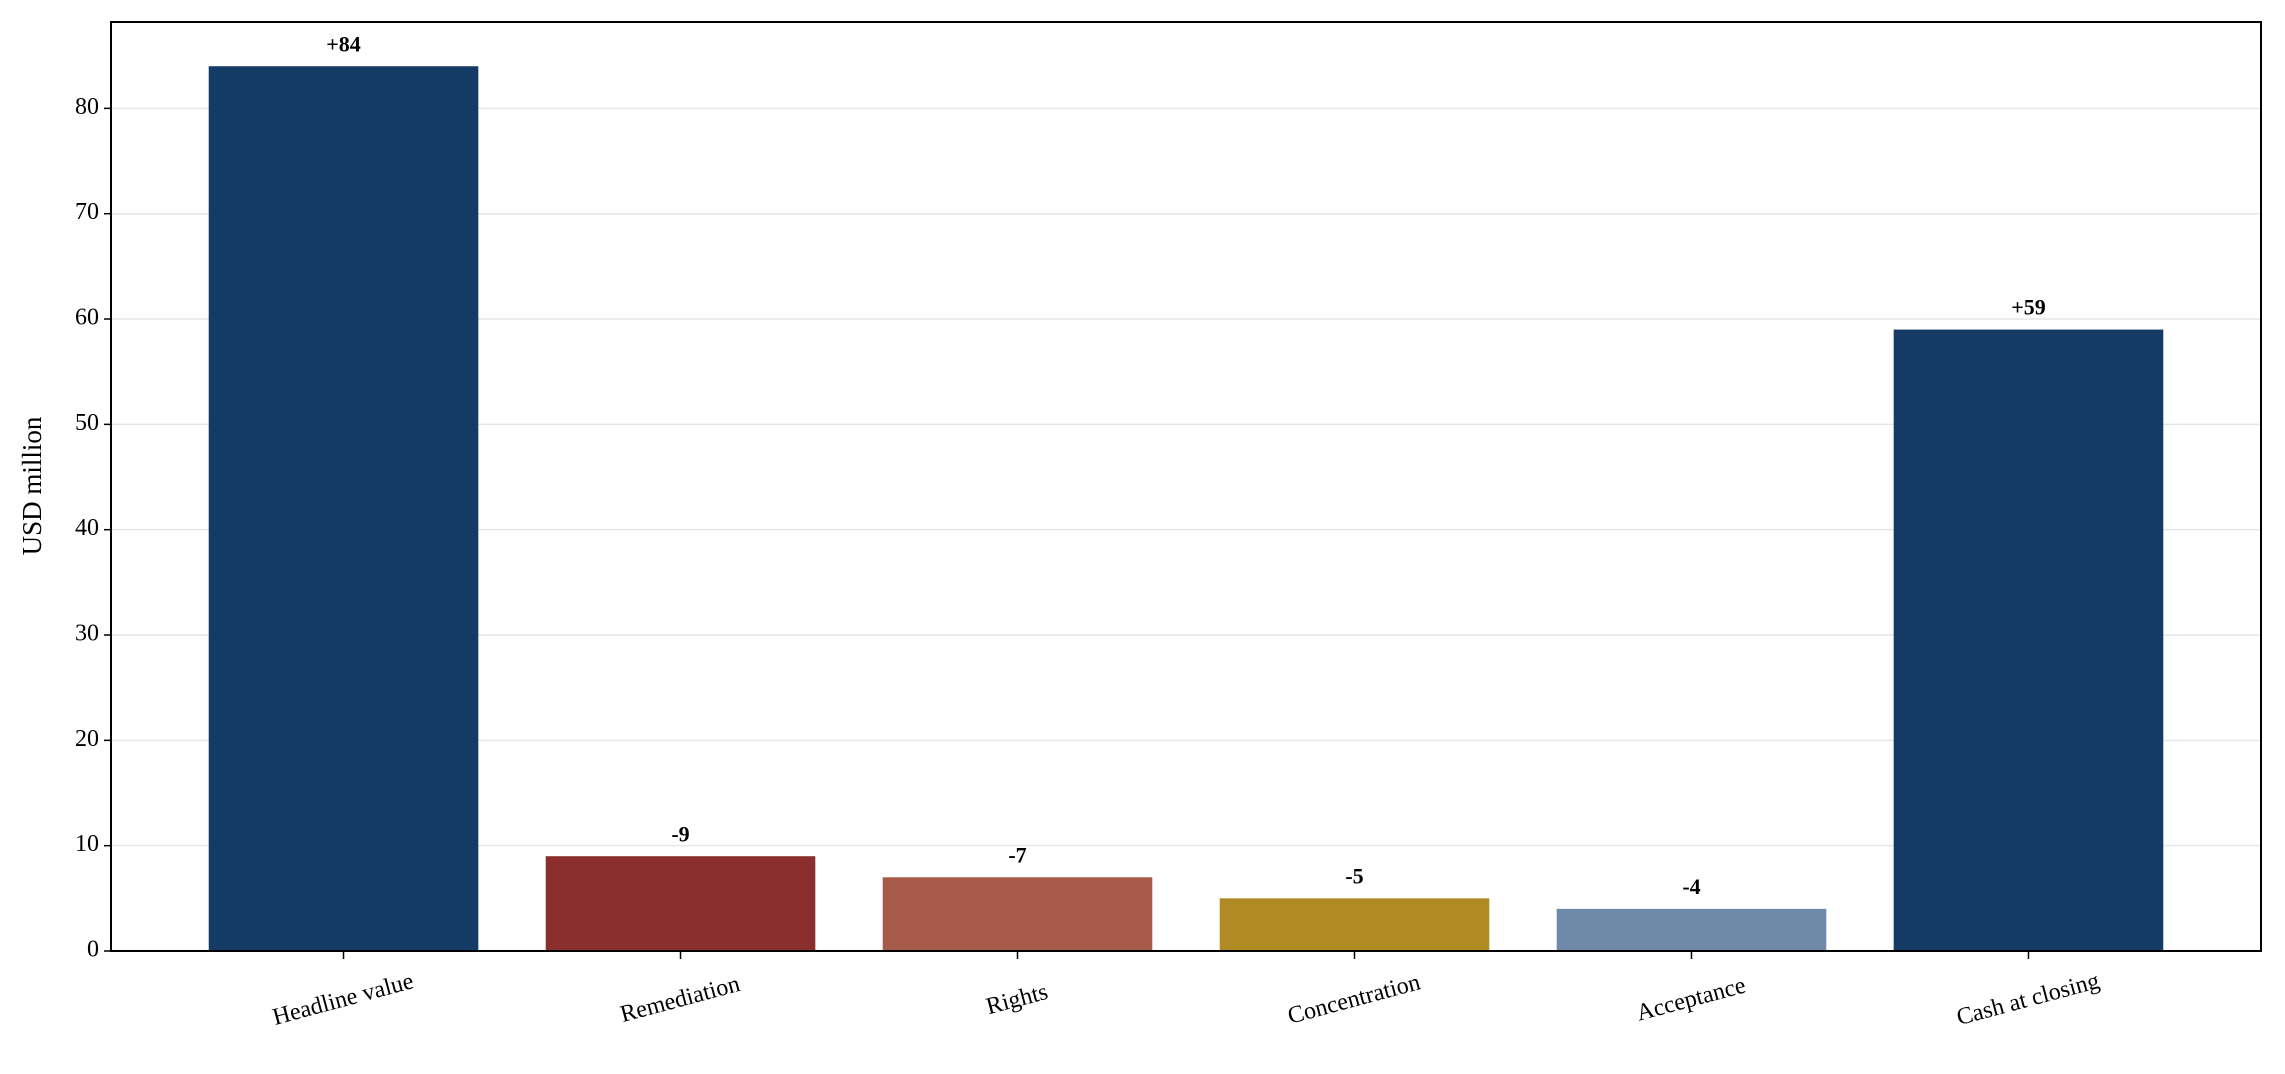  Describe the element at coordinates (87, 528) in the screenshot. I see `y-tick-label: 40` at that location.